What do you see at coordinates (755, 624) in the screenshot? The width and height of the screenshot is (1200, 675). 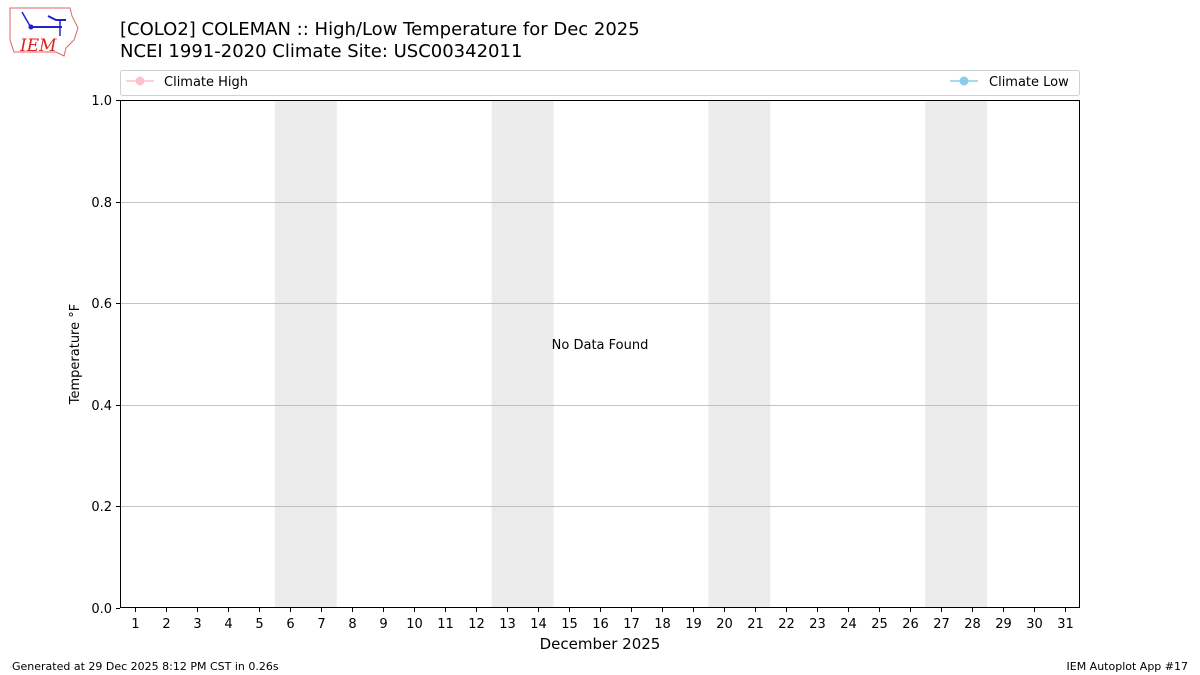 I see `x-tick-label: 21` at bounding box center [755, 624].